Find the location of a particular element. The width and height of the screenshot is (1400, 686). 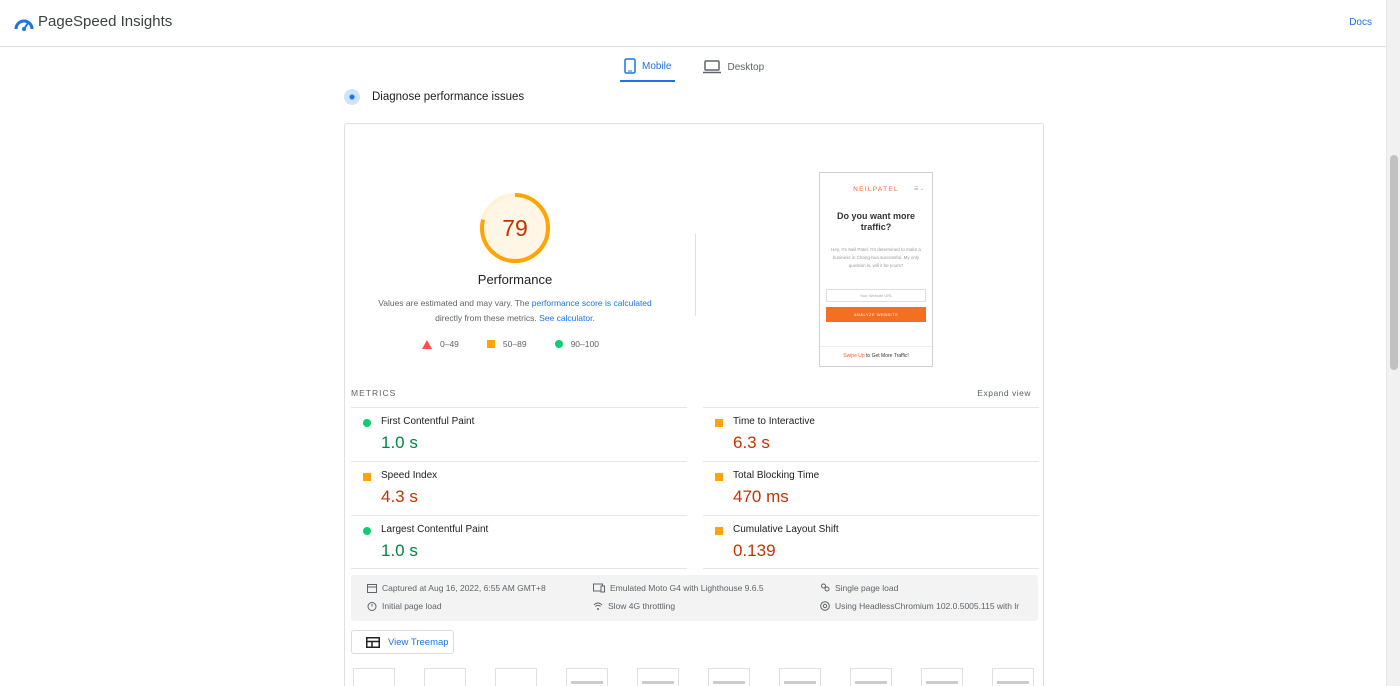

diagnose-section-heading: Diagnose performance issues is located at coordinates (434, 97).